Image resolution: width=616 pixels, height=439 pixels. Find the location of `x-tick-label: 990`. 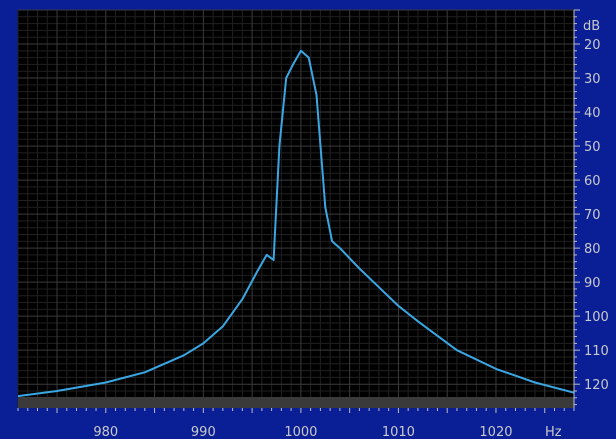

x-tick-label: 990 is located at coordinates (203, 432).